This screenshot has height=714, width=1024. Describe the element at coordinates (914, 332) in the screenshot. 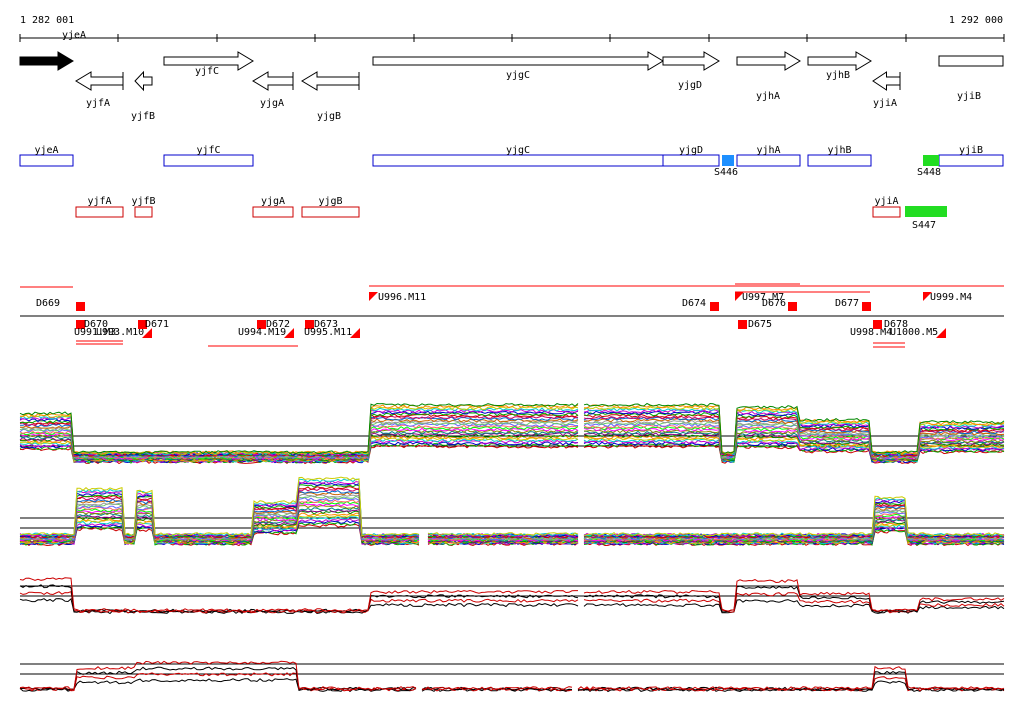

I see `transcript-label: U1000.M5` at that location.